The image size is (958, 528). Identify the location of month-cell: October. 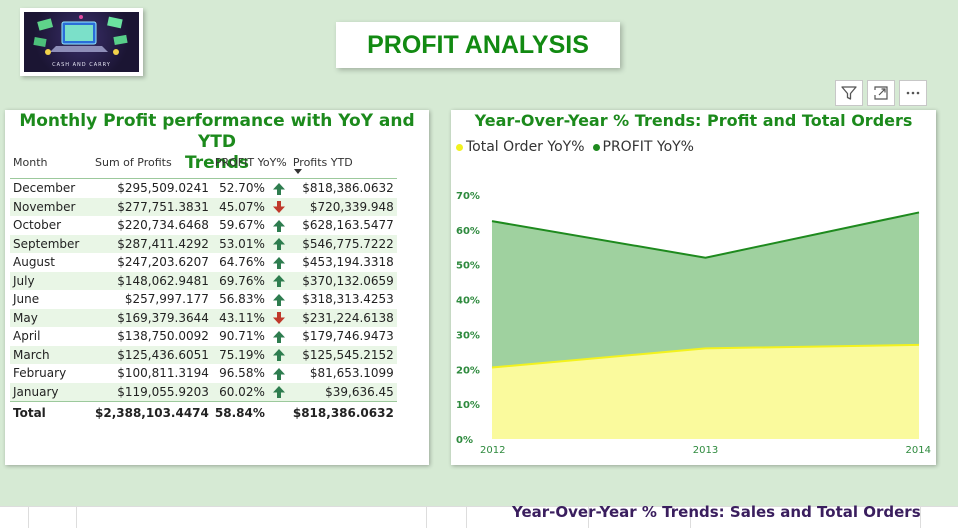
(51, 225).